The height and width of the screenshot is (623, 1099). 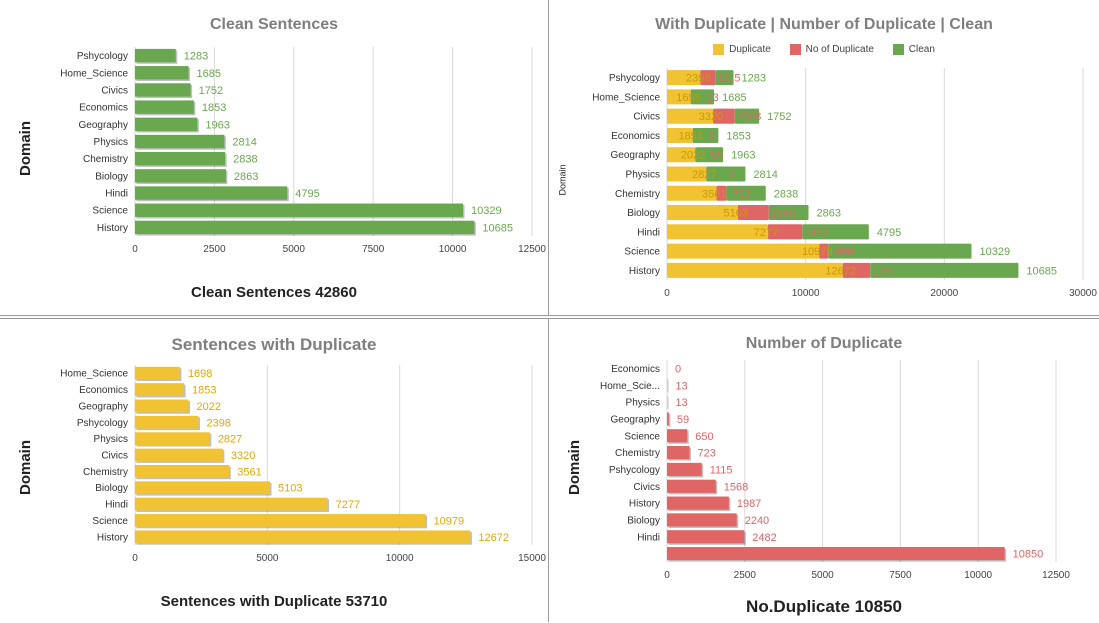 I want to click on data-label: 1752, so click(x=779, y=117).